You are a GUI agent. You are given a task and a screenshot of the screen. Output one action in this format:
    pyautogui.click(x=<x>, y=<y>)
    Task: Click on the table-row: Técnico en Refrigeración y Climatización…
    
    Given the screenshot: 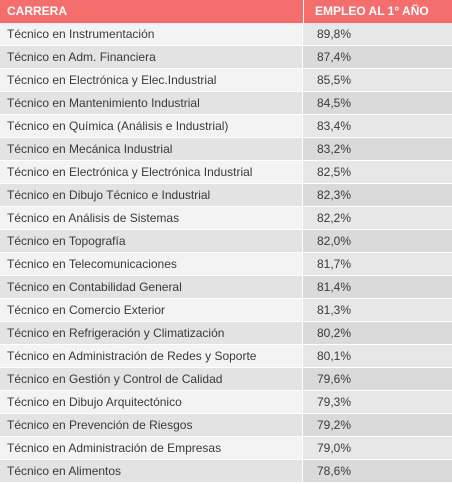 What is the action you would take?
    pyautogui.click(x=226, y=333)
    